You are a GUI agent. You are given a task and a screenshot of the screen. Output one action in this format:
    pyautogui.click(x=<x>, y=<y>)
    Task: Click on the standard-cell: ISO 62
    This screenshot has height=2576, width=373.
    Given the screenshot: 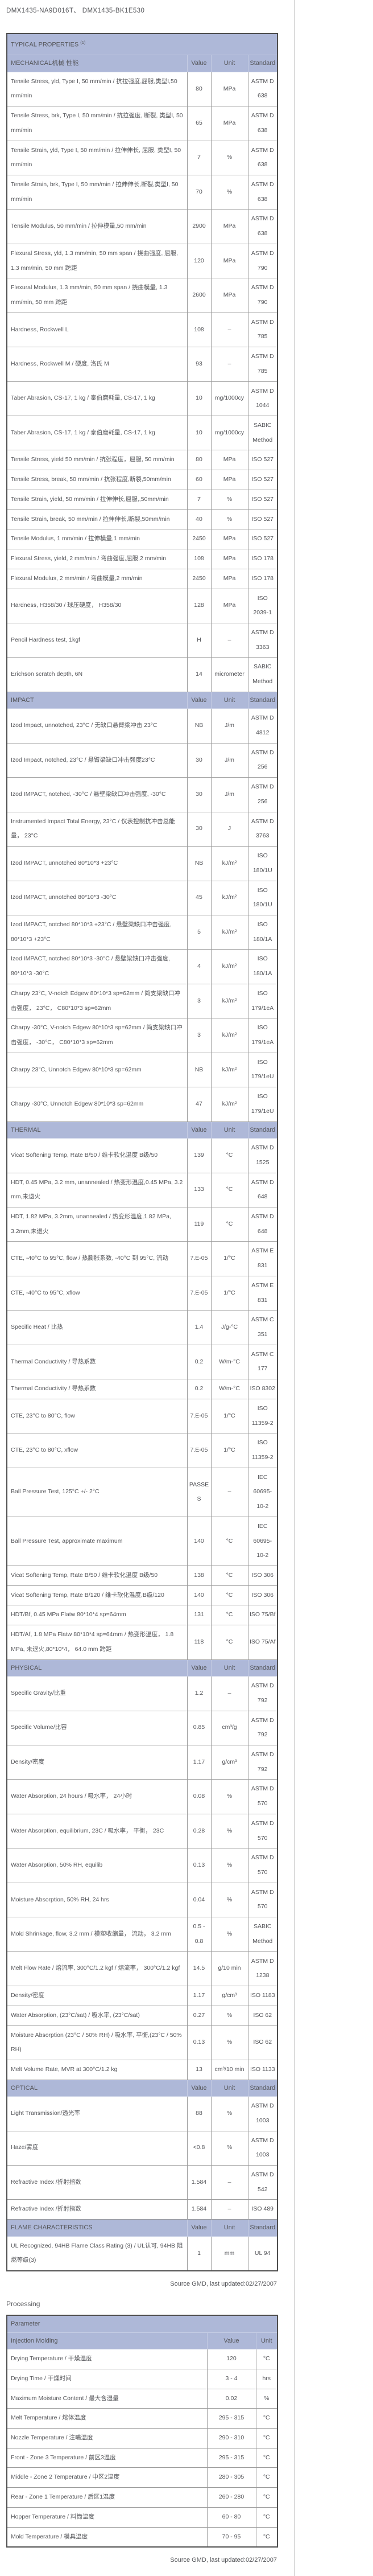 What is the action you would take?
    pyautogui.click(x=262, y=2042)
    